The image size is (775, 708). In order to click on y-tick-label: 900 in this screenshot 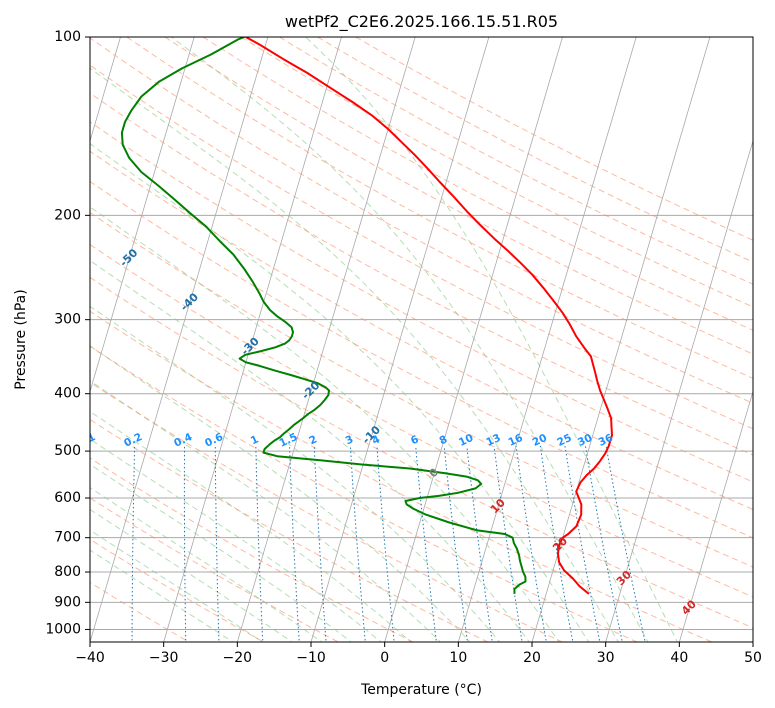, I will do `click(67, 602)`.